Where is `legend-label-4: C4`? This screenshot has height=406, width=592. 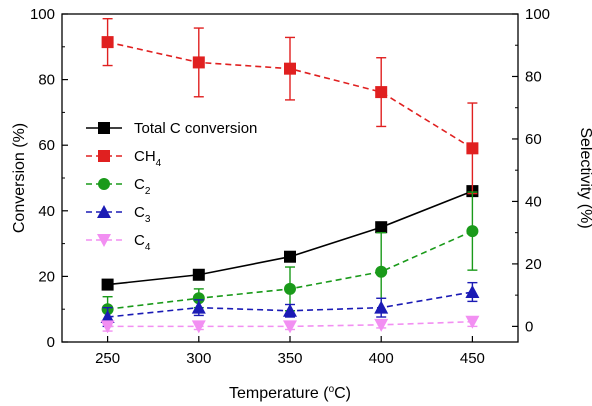
legend-label-4: C4 is located at coordinates (142, 242).